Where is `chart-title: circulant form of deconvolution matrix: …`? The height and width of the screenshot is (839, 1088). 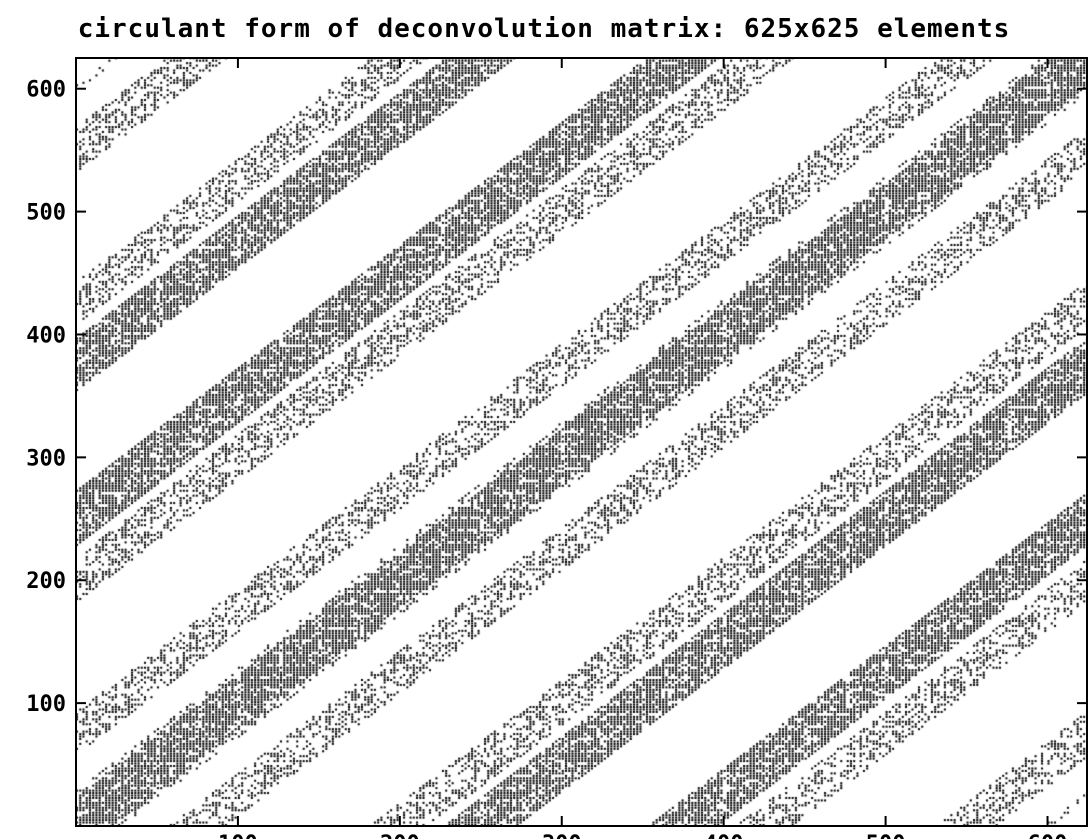
chart-title: circulant form of deconvolution matrix: … is located at coordinates (544, 29).